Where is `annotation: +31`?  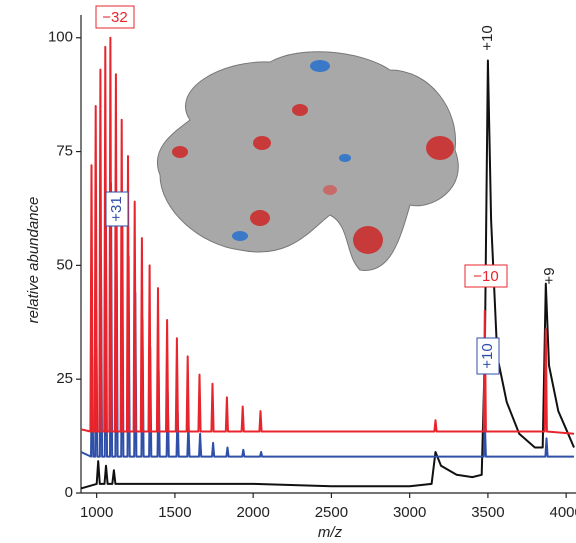
annotation: +31 is located at coordinates (116, 208).